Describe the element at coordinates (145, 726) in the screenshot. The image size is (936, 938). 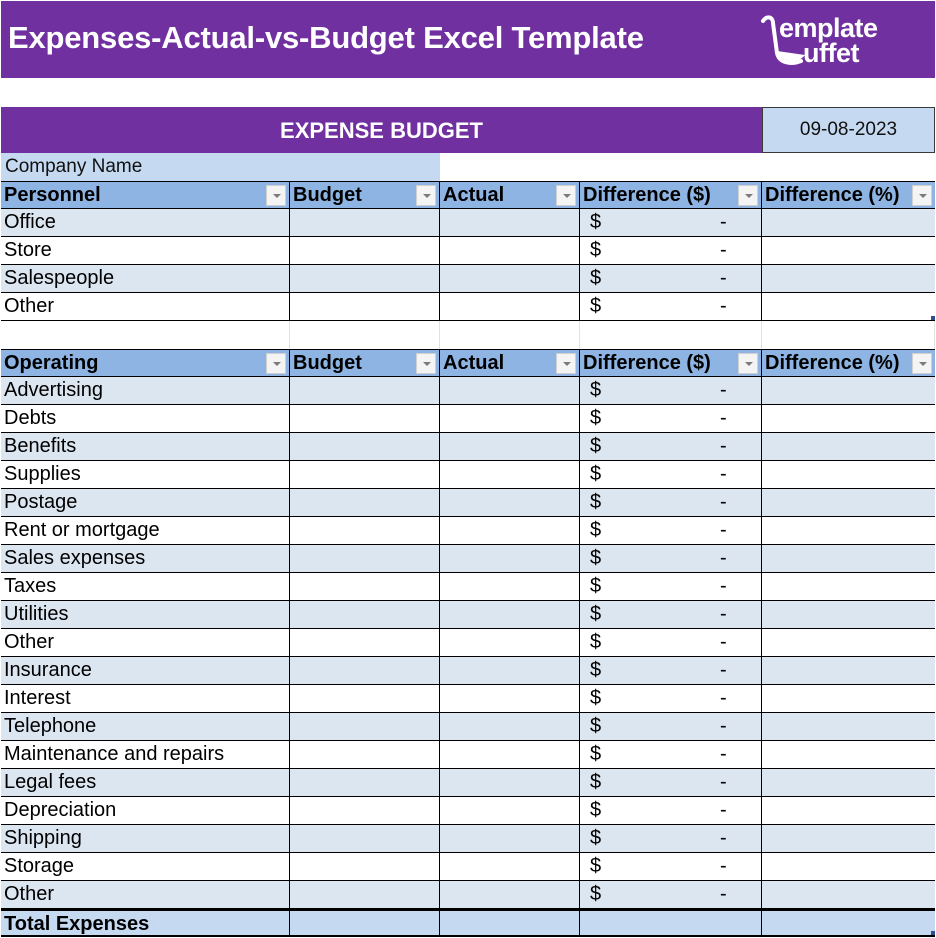
I see `row-label: Telephone` at that location.